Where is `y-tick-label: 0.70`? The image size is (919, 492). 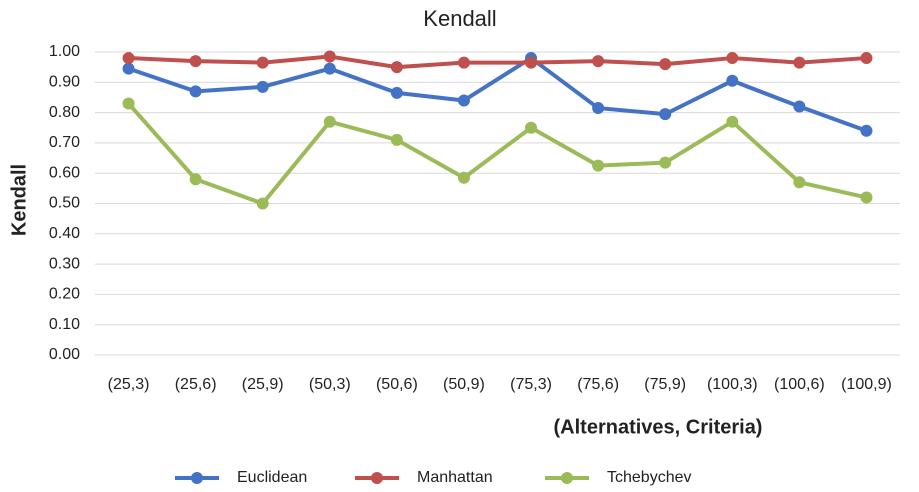 y-tick-label: 0.70 is located at coordinates (64, 142).